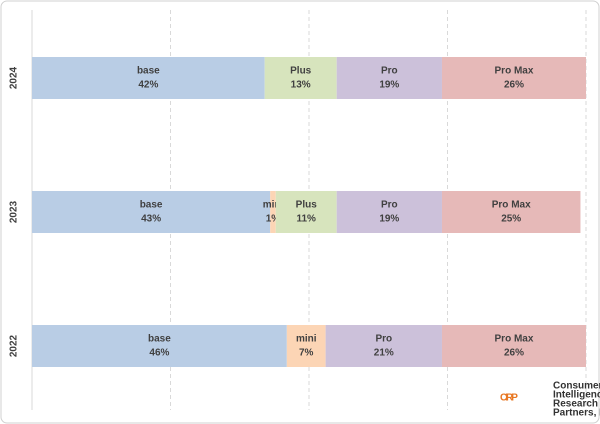  I want to click on y-tick-label: 2022, so click(14, 345).